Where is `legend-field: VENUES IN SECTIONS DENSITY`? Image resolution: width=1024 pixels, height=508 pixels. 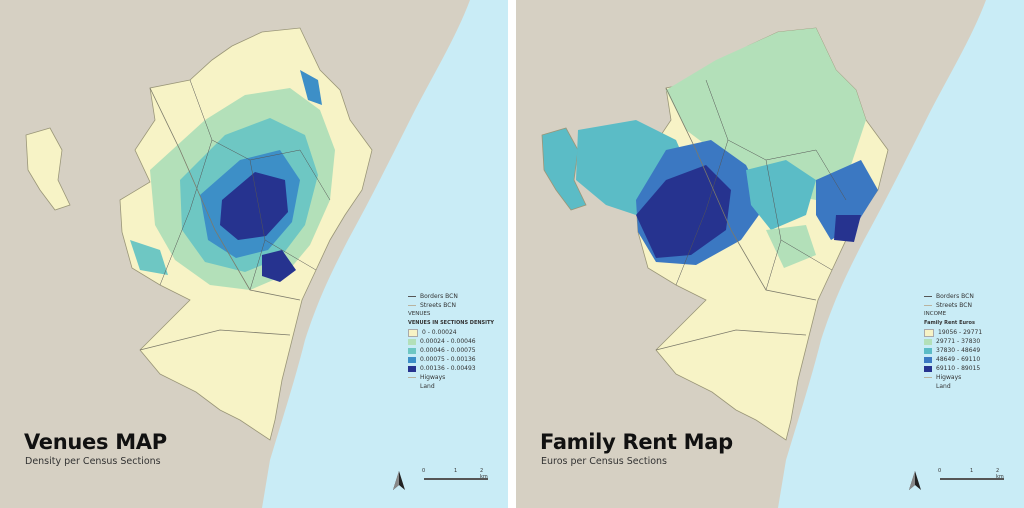
legend-field: VENUES IN SECTIONS DENSITY is located at coordinates (451, 323).